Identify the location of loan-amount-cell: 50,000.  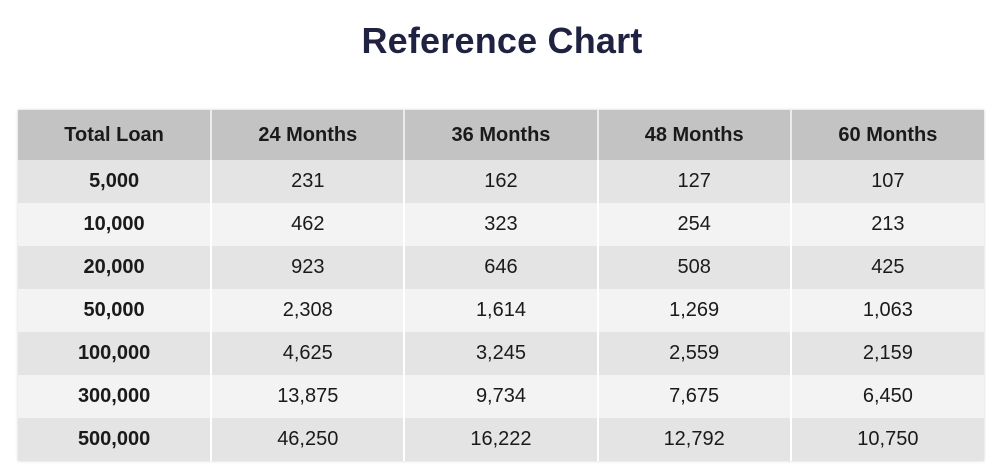
(115, 310).